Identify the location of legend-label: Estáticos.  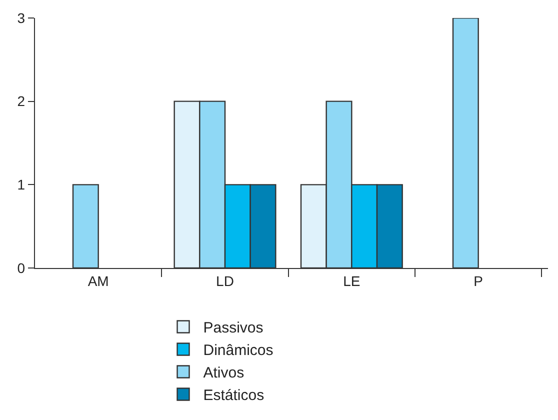
(233, 395).